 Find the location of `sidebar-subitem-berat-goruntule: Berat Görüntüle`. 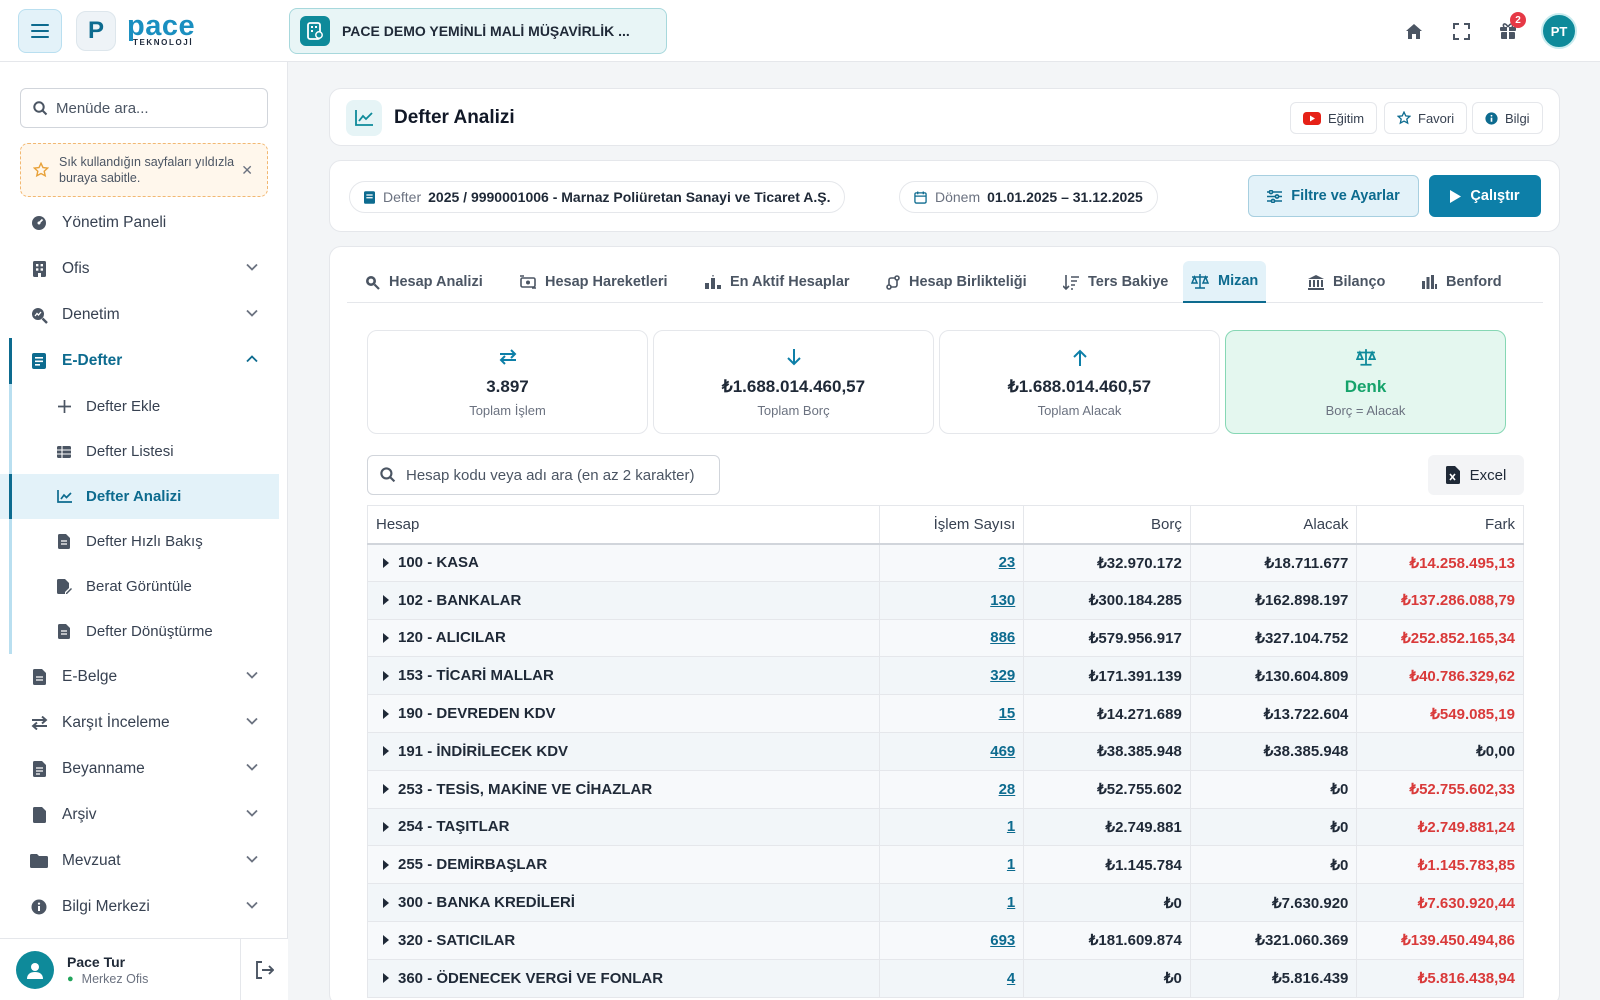

sidebar-subitem-berat-goruntule: Berat Görüntüle is located at coordinates (144, 586).